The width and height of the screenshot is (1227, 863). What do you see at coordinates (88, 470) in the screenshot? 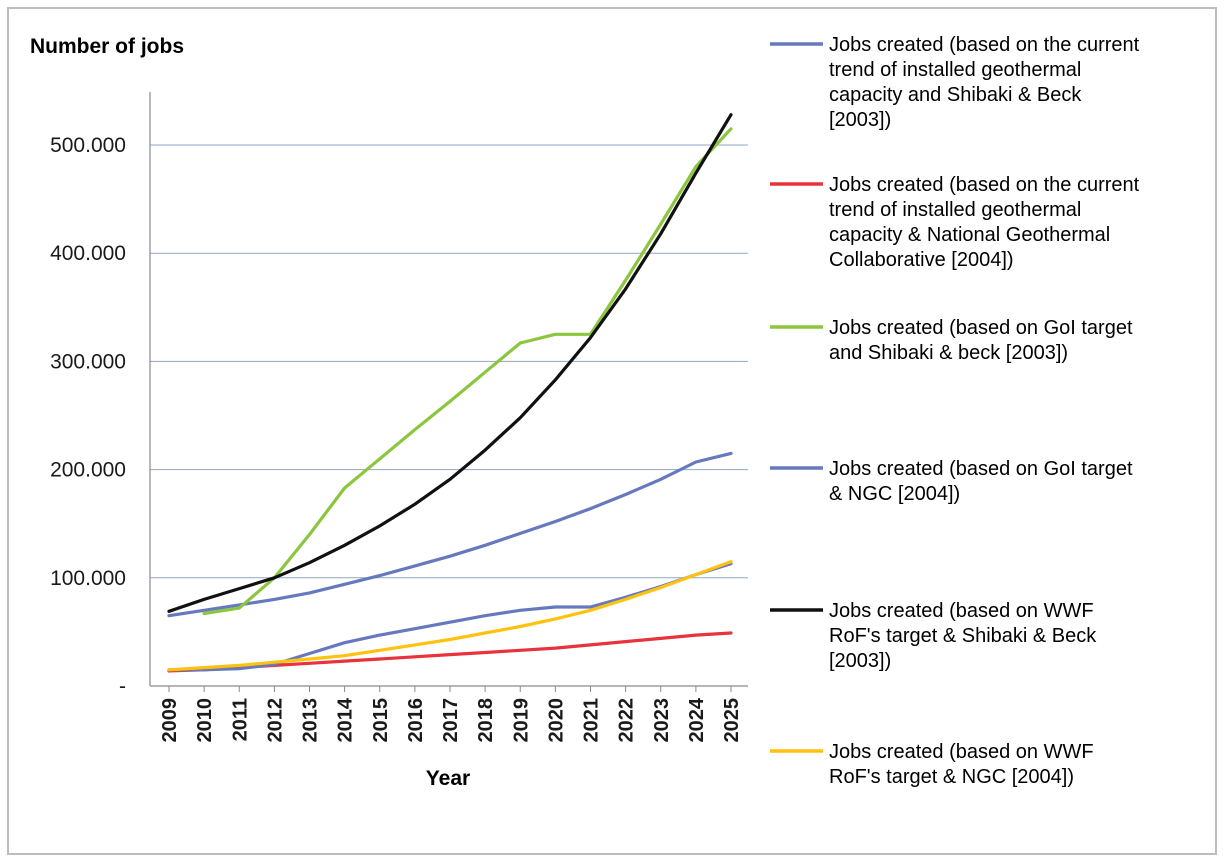
I see `y-tick-label: 200.000` at bounding box center [88, 470].